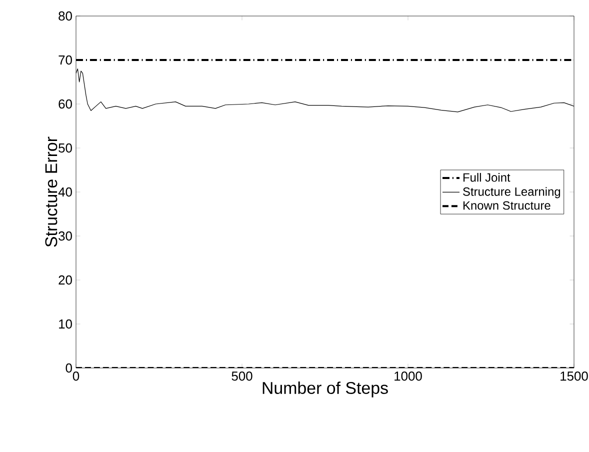 The height and width of the screenshot is (452, 589). Describe the element at coordinates (325, 390) in the screenshot. I see `x-axis-title: Number of Steps` at that location.